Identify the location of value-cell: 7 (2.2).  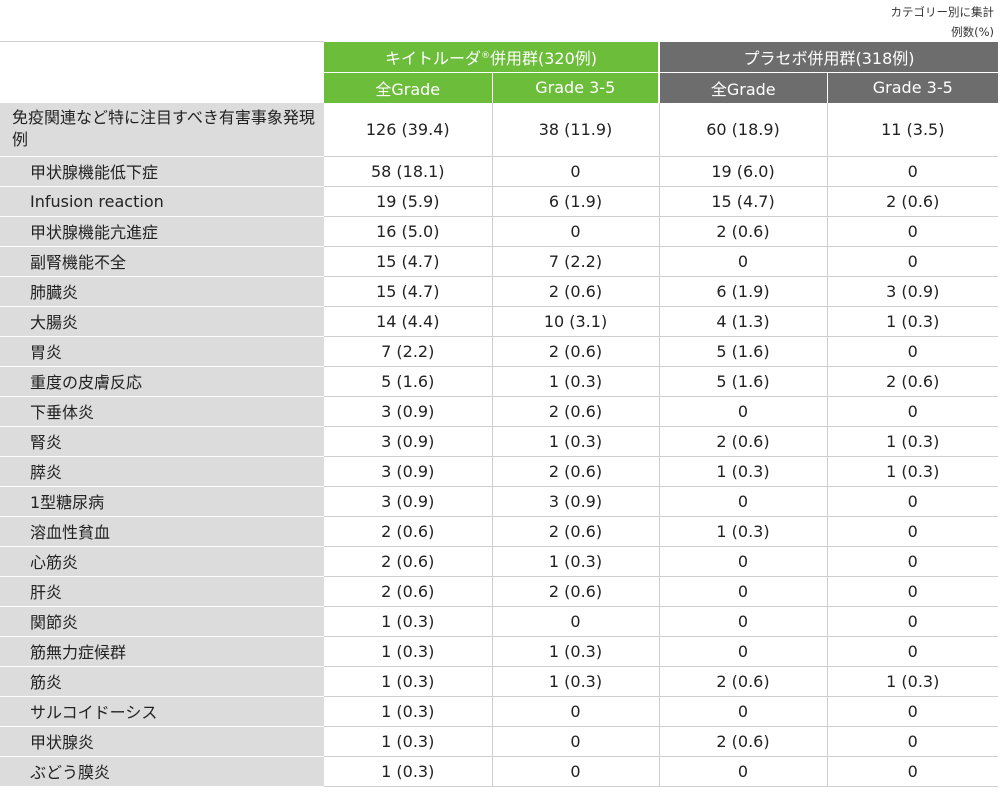
(408, 351).